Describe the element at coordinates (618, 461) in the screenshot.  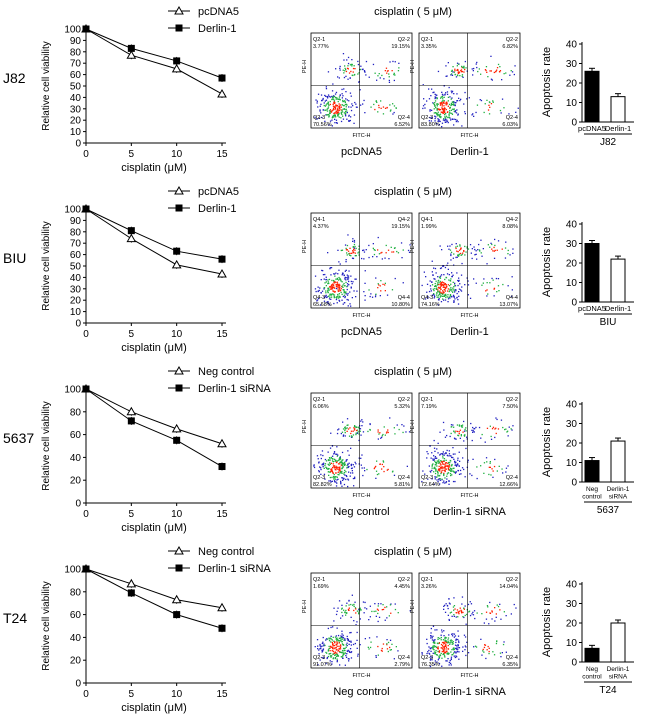
I see `bar` at that location.